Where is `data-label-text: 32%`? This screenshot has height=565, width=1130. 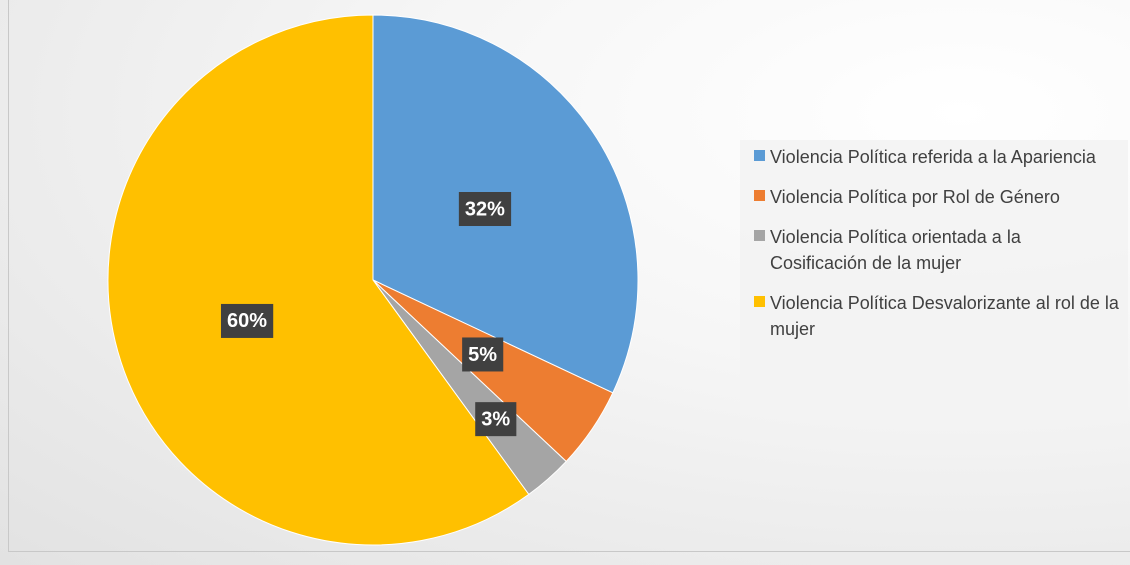
data-label-text: 32% is located at coordinates (485, 209).